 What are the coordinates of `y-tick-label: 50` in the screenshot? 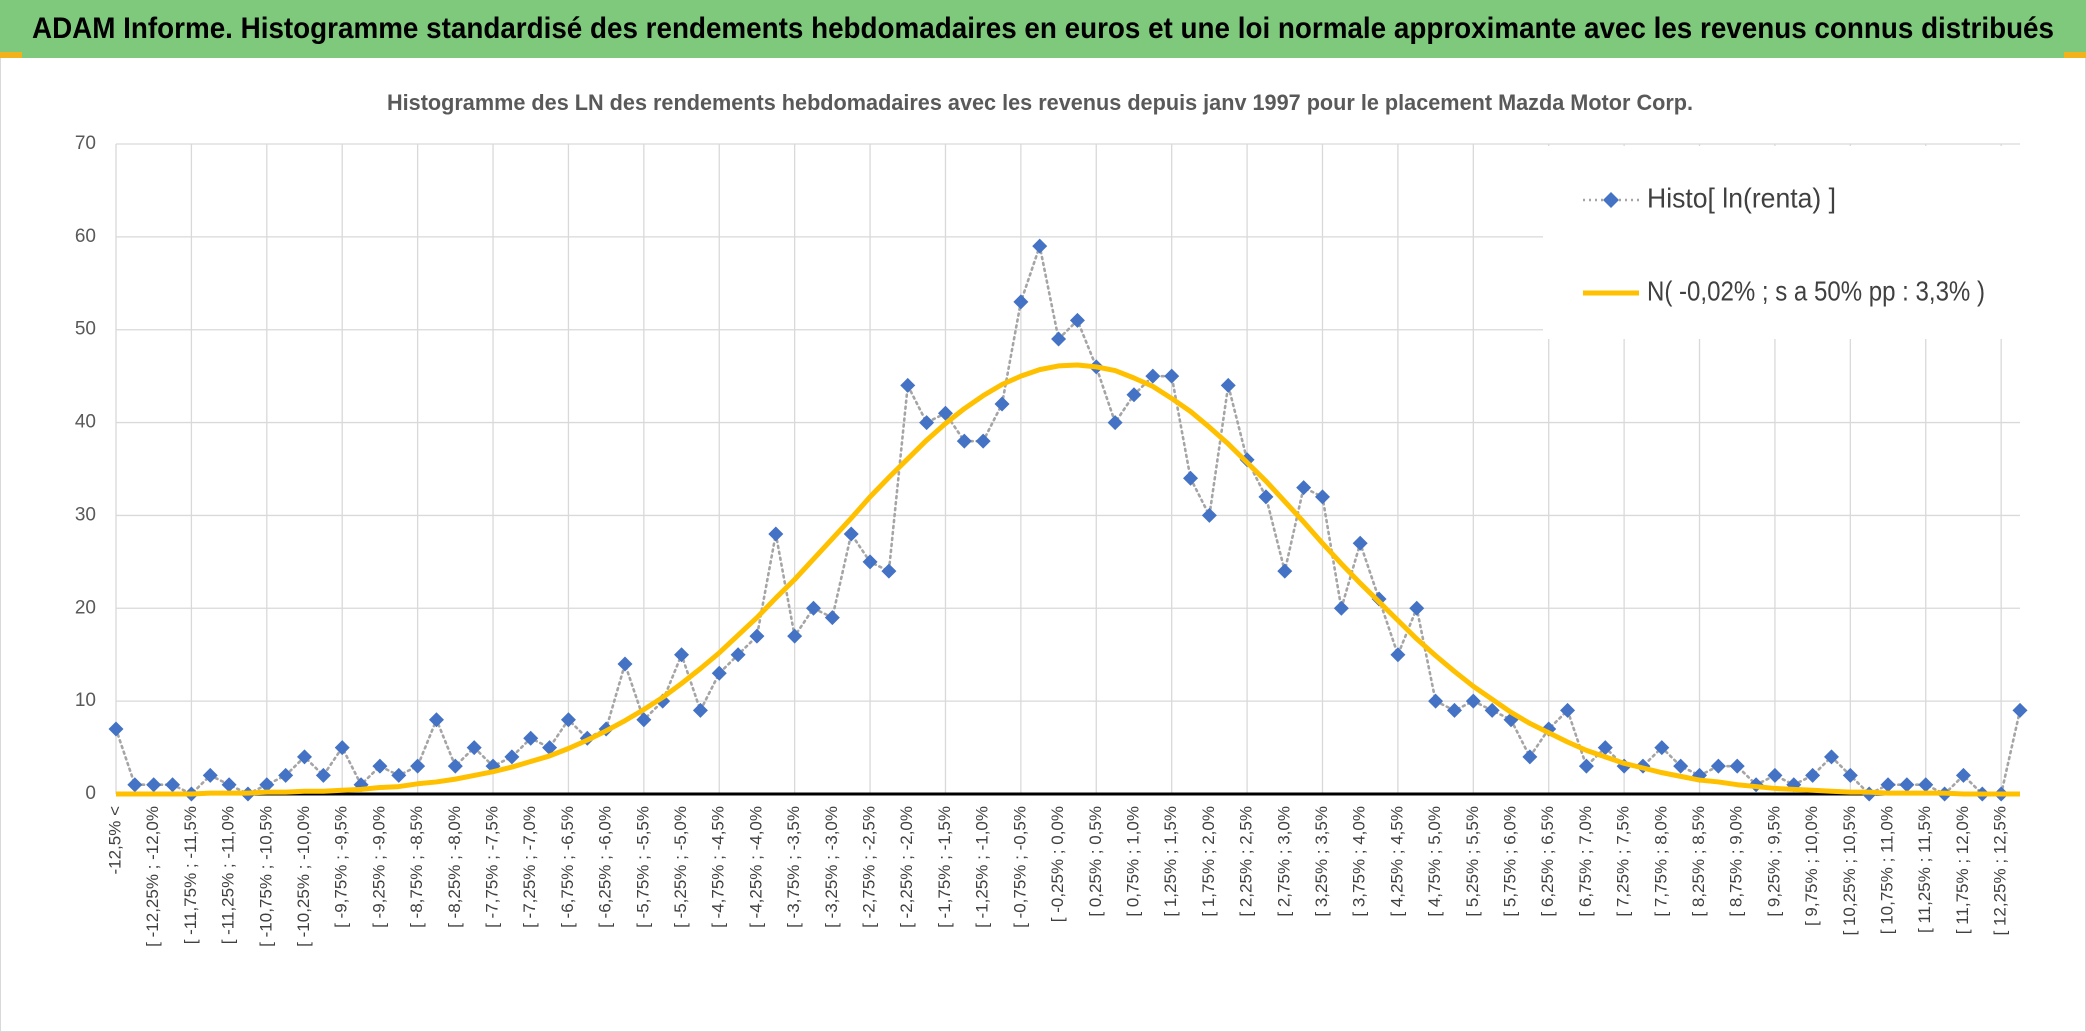 It's located at (85, 329).